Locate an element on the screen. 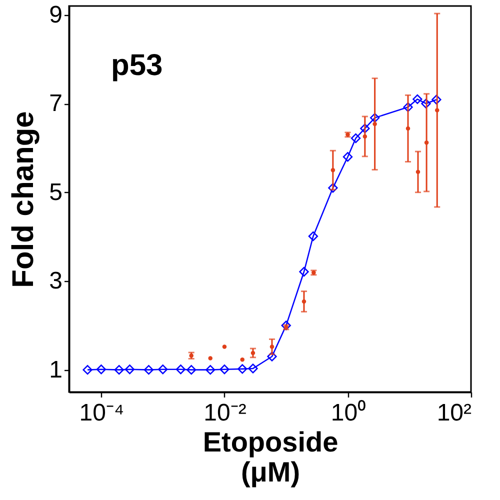 The height and width of the screenshot is (500, 500). y-tick-label: 7 is located at coordinates (55, 104).